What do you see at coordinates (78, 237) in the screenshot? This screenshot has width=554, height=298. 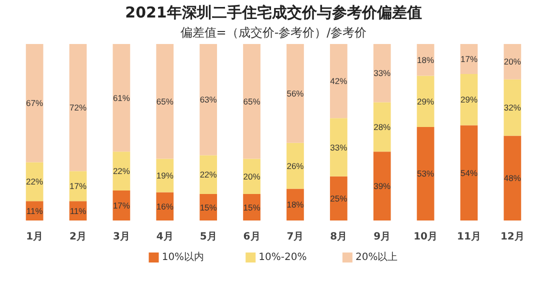 I see `x-tick-label: 2月` at bounding box center [78, 237].